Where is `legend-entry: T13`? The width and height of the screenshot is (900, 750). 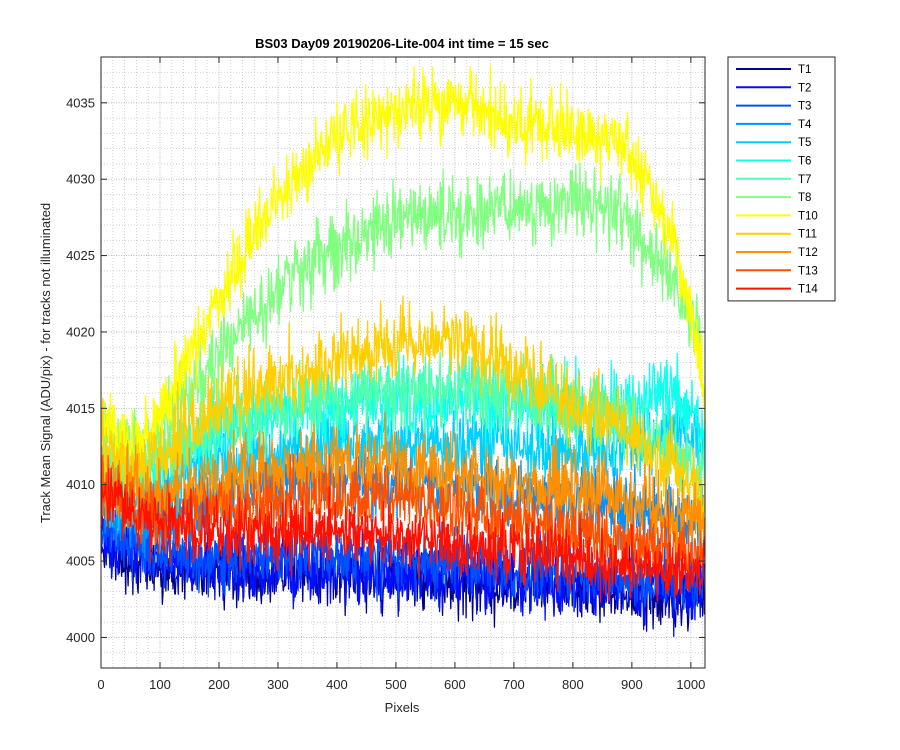
legend-entry: T13 is located at coordinates (777, 271).